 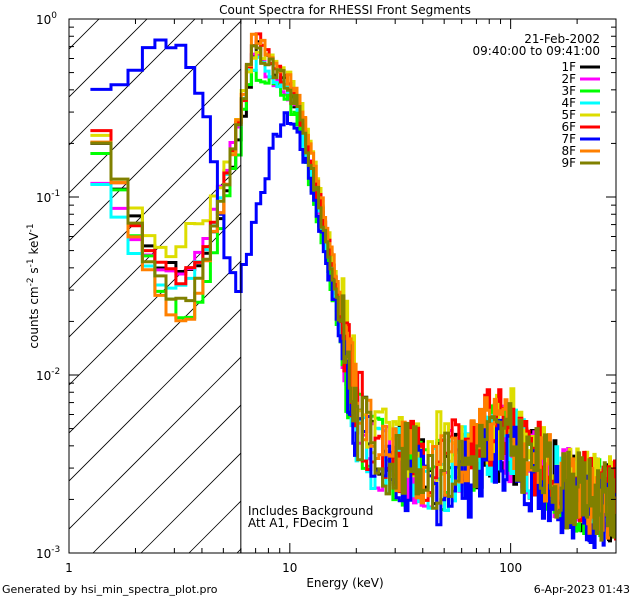 What do you see at coordinates (310, 511) in the screenshot?
I see `background-note: Includes Background` at bounding box center [310, 511].